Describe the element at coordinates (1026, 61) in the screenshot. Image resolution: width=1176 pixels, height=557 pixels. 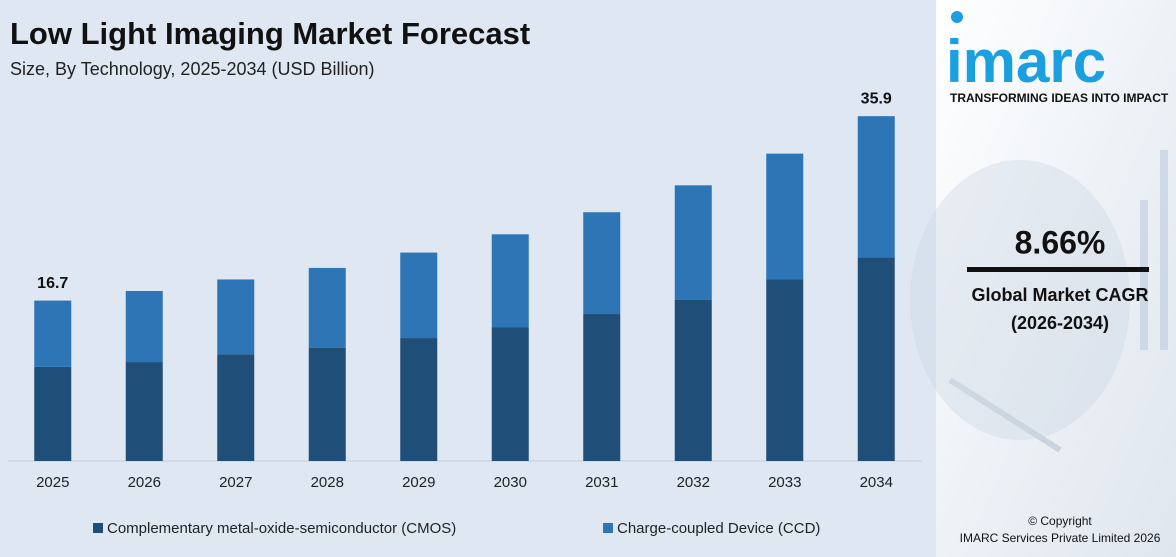
I see `logo: imarc` at that location.